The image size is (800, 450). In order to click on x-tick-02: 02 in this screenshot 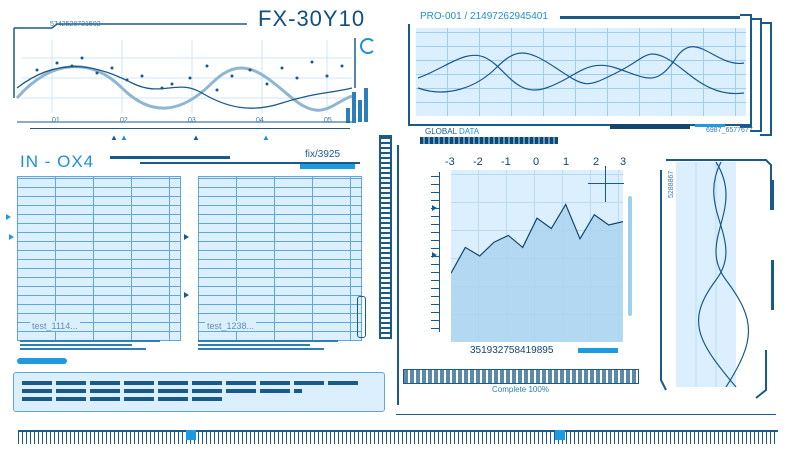, I will do `click(124, 120)`.